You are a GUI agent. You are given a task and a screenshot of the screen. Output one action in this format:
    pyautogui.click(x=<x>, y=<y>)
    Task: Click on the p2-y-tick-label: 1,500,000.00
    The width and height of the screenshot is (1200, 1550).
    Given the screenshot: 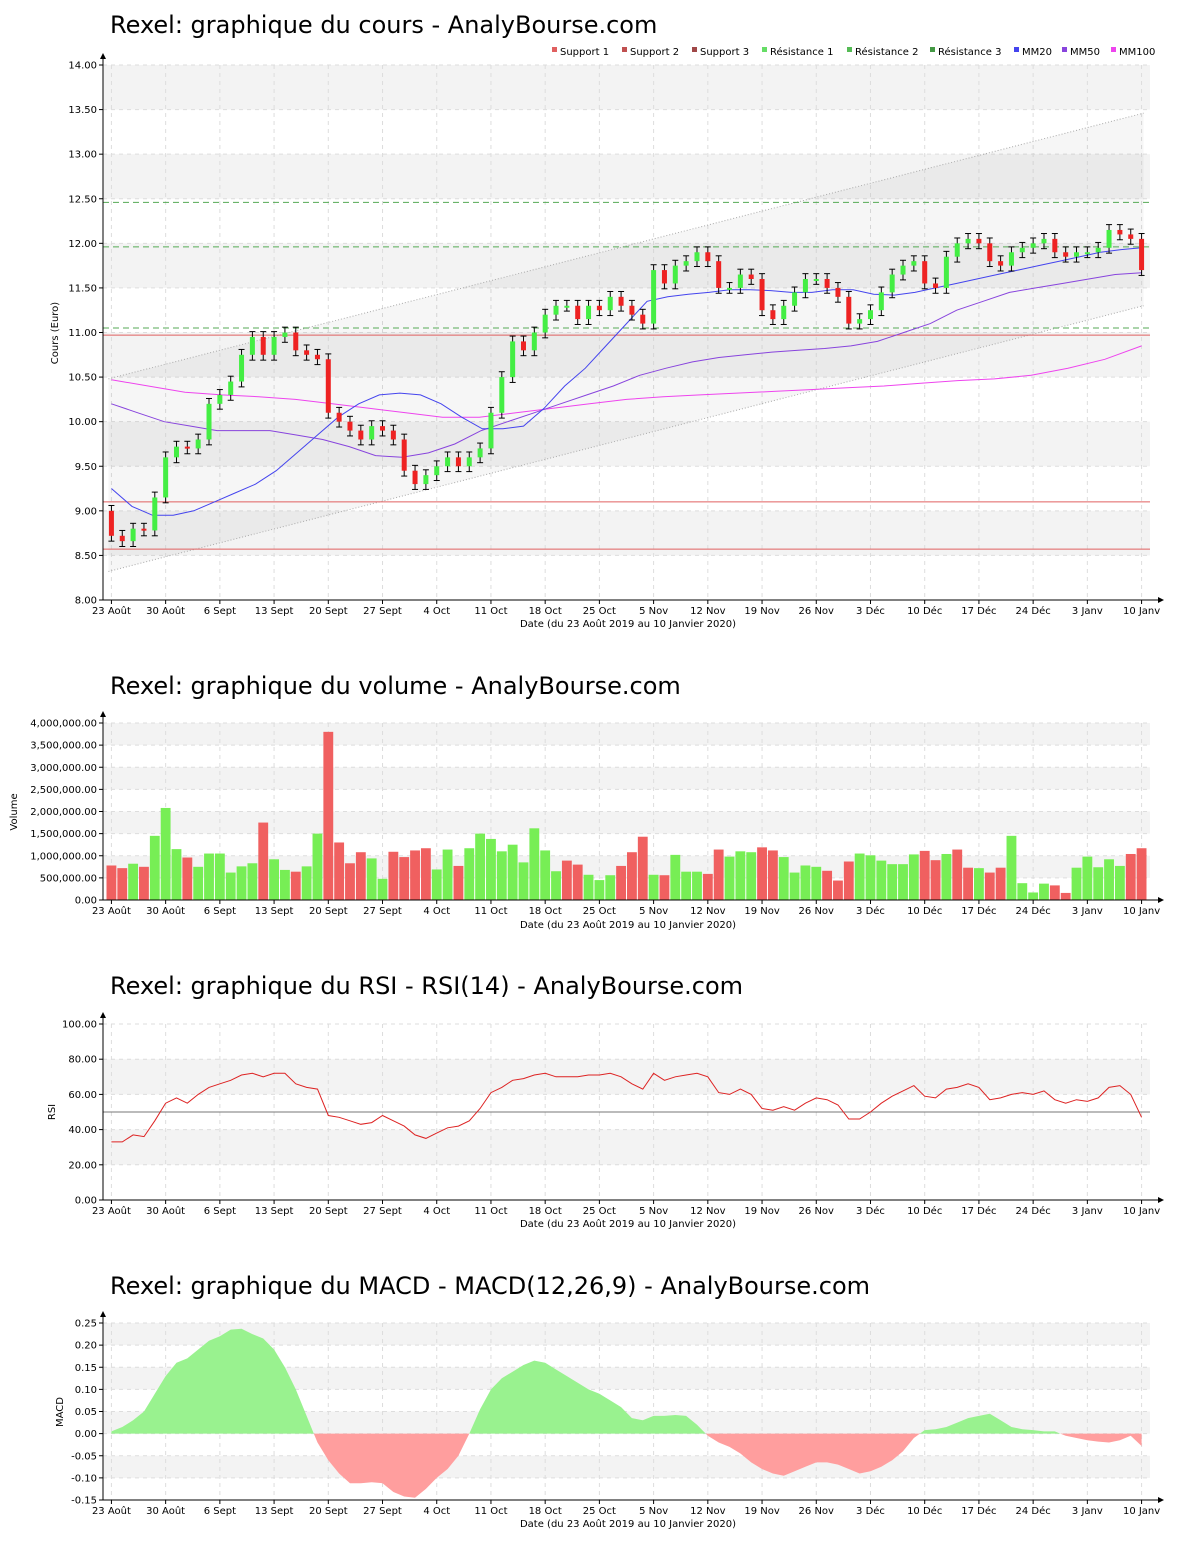 What is the action you would take?
    pyautogui.click(x=63, y=834)
    